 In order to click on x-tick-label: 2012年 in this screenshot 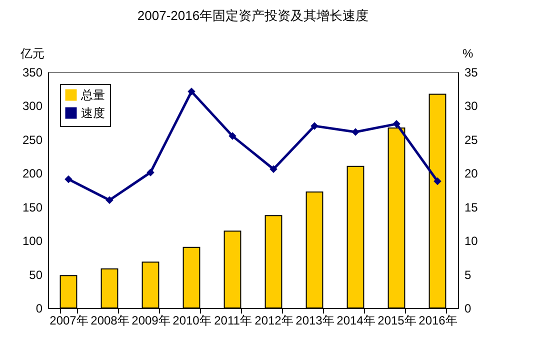, I will do `click(274, 321)`.